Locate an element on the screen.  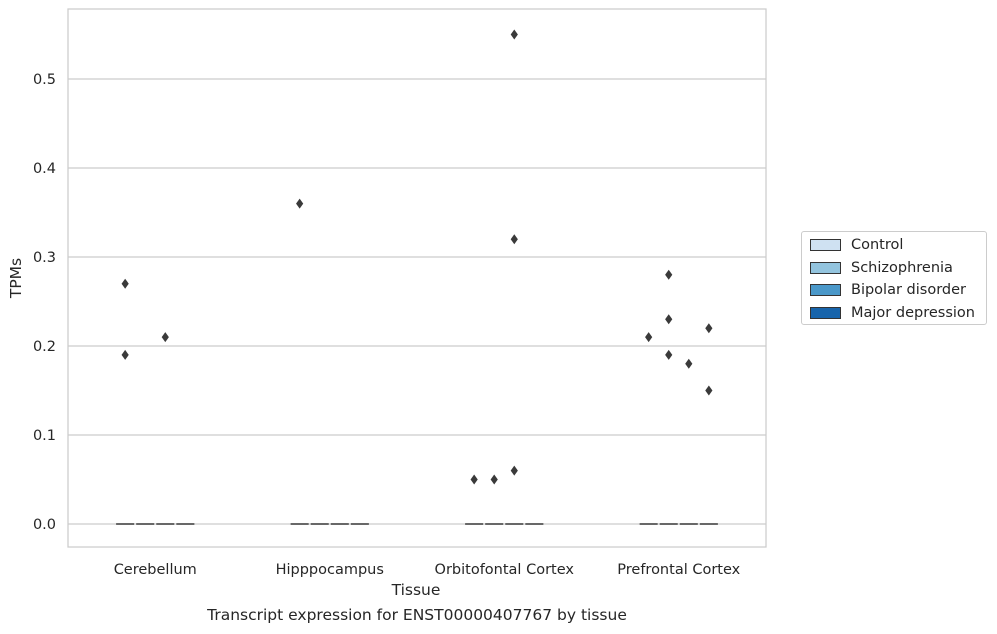
legend-item-bipolar-disorder: Bipolar disorder is located at coordinates (888, 290).